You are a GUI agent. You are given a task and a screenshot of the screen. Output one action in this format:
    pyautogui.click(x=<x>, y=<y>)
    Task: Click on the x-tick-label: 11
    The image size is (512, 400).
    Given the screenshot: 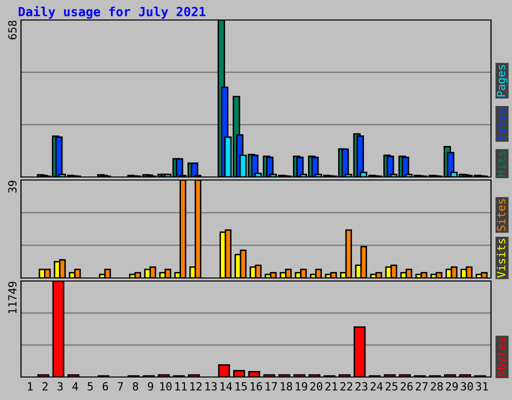 What is the action you would take?
    pyautogui.click(x=181, y=386)
    